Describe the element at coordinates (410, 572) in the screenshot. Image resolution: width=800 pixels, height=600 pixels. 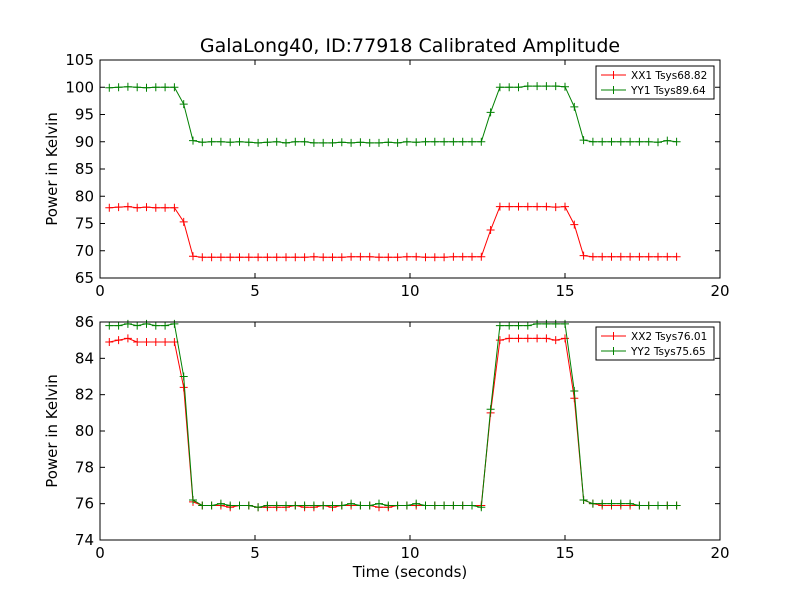
I see `x-axis-title: Time (seconds)` at that location.